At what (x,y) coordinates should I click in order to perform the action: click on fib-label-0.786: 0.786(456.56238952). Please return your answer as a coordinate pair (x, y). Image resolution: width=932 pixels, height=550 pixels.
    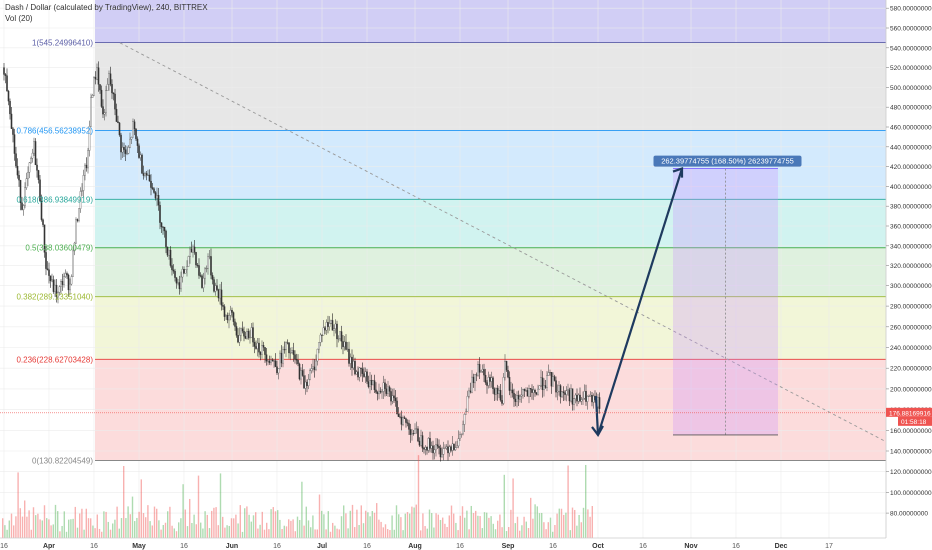
    Looking at the image, I should click on (54, 130).